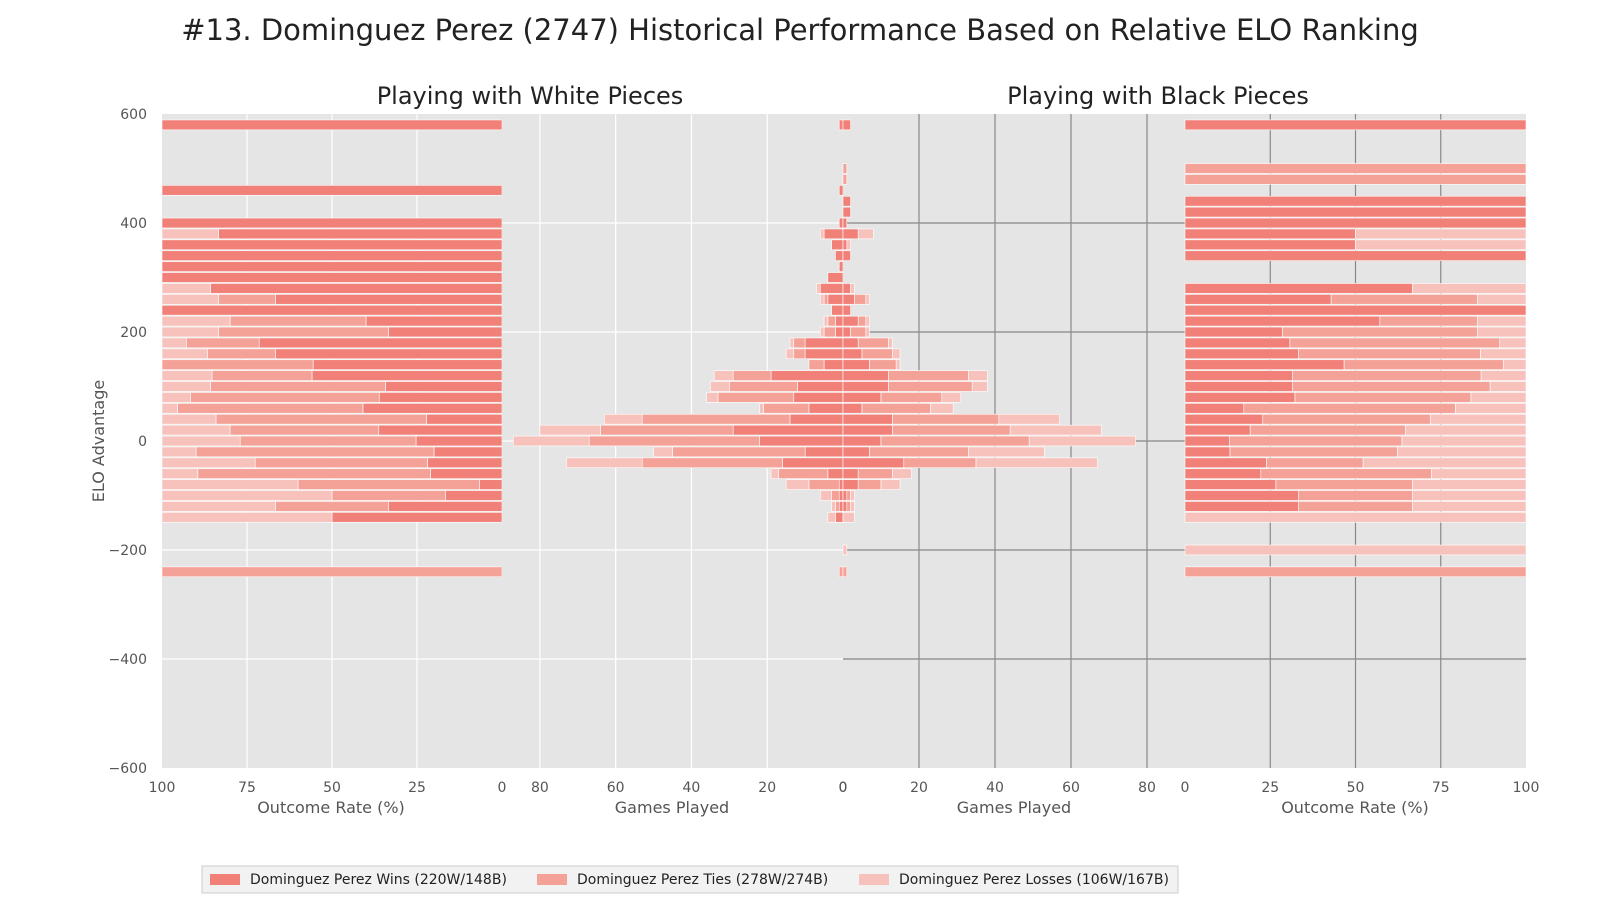 This screenshot has width=1600, height=900. What do you see at coordinates (1158, 96) in the screenshot?
I see `black-panel-title: Playing with Black Pieces` at bounding box center [1158, 96].